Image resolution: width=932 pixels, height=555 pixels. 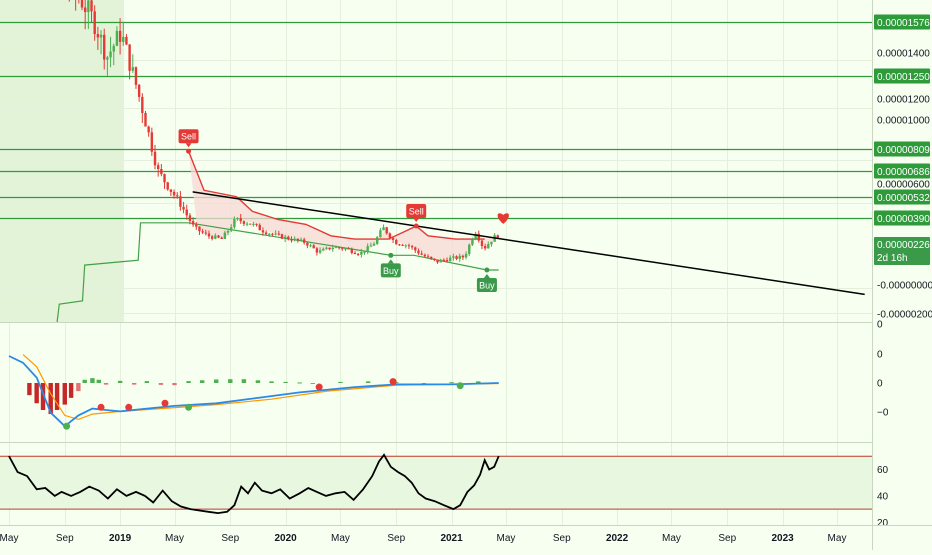 I want to click on price-level-tag-text: 0.00000686, so click(x=903, y=172).